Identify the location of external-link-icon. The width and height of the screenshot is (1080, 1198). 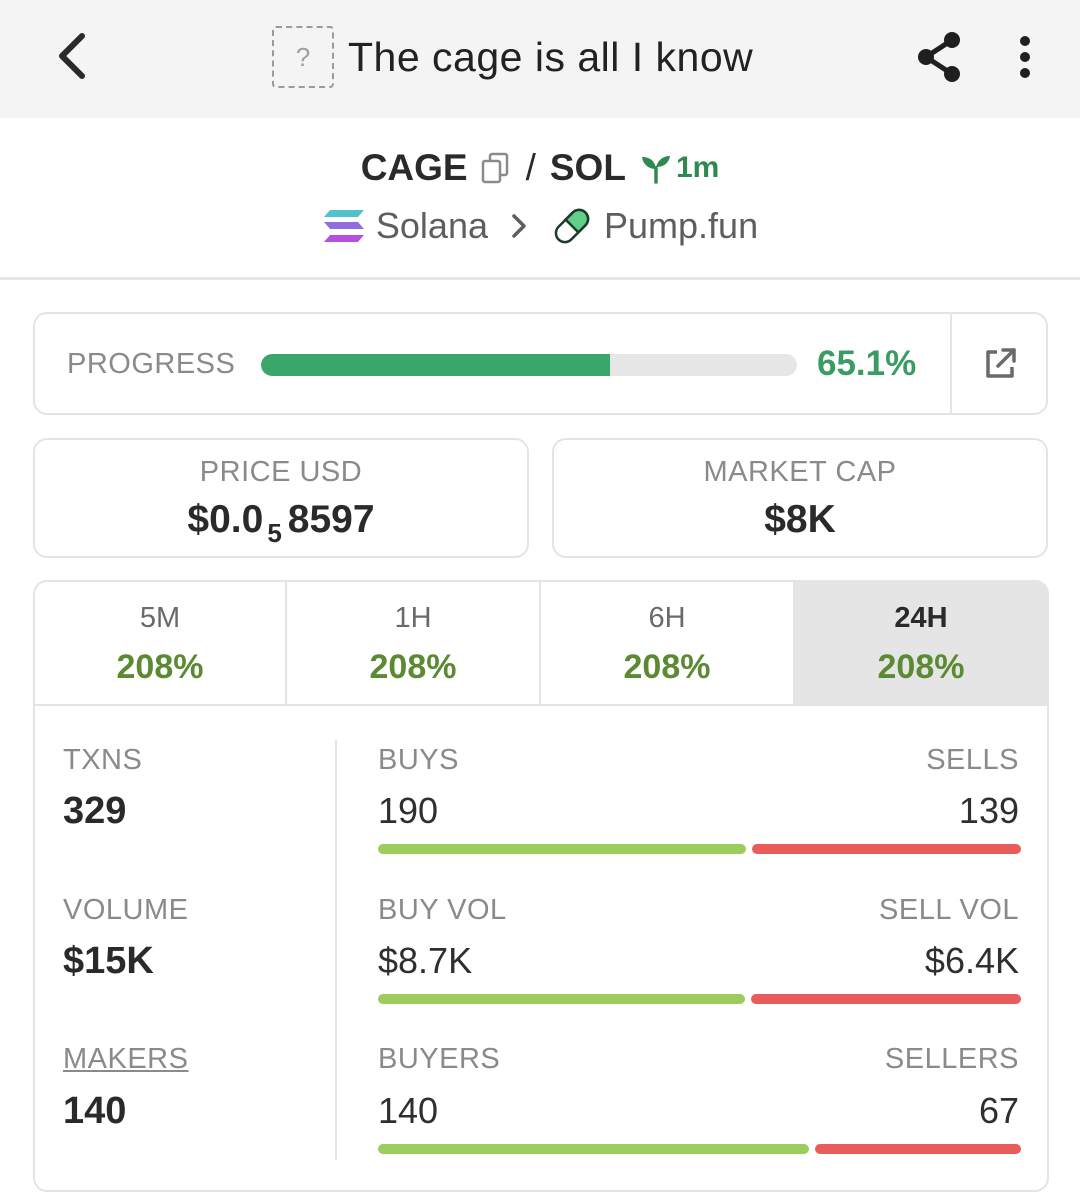
(1001, 362).